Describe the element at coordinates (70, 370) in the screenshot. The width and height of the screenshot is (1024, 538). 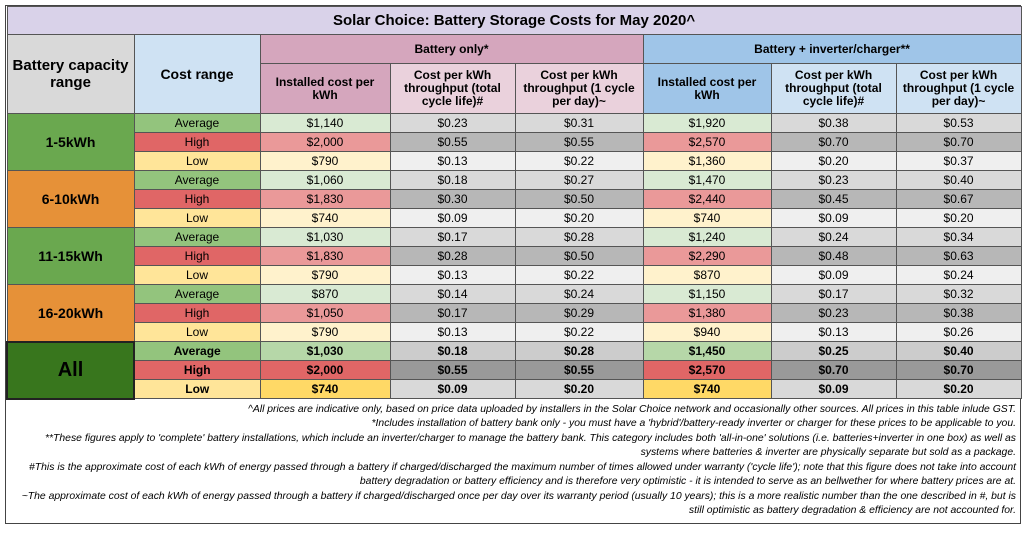
I see `capacity-label: All` at that location.